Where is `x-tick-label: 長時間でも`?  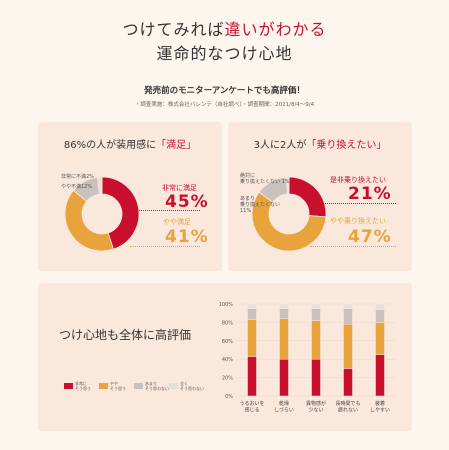 x-tick-label: 長時間でも is located at coordinates (347, 404).